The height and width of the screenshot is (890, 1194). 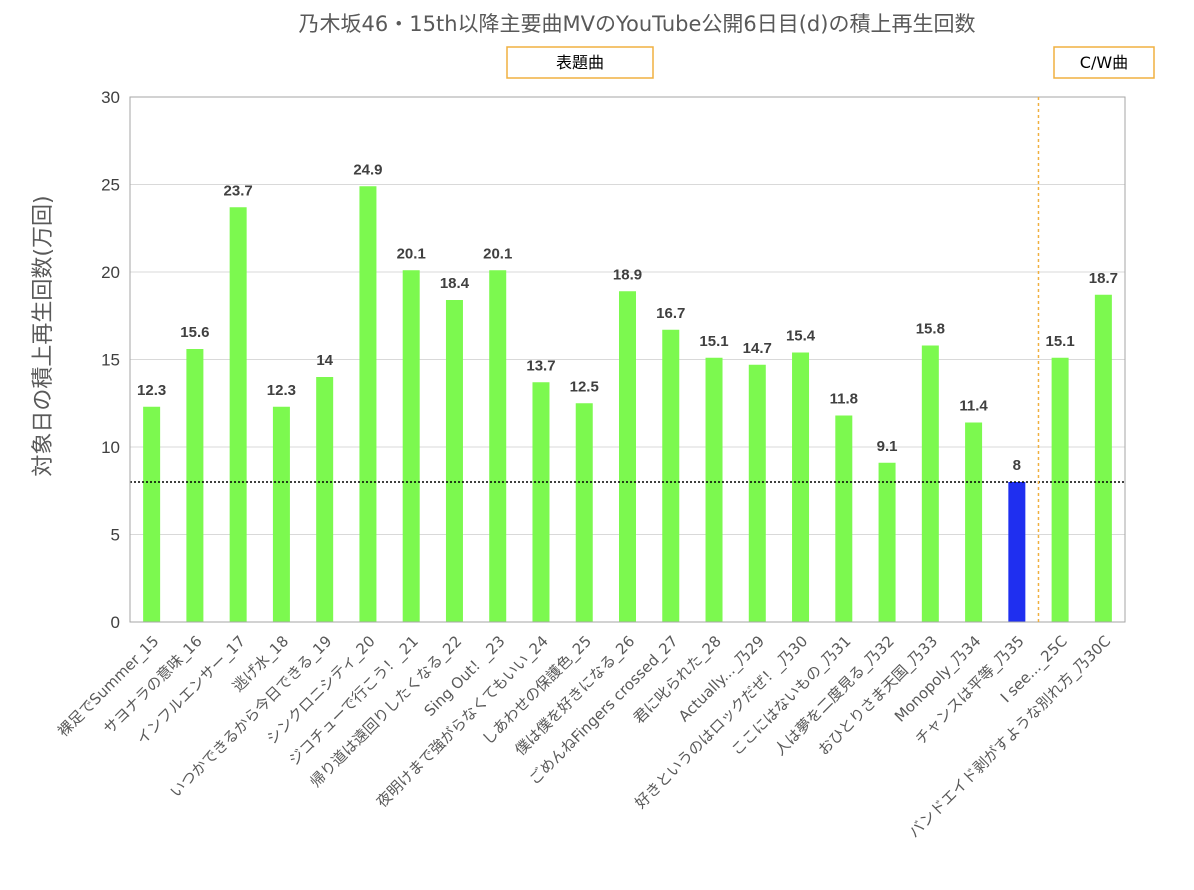 I want to click on data-label: 14, so click(x=324, y=360).